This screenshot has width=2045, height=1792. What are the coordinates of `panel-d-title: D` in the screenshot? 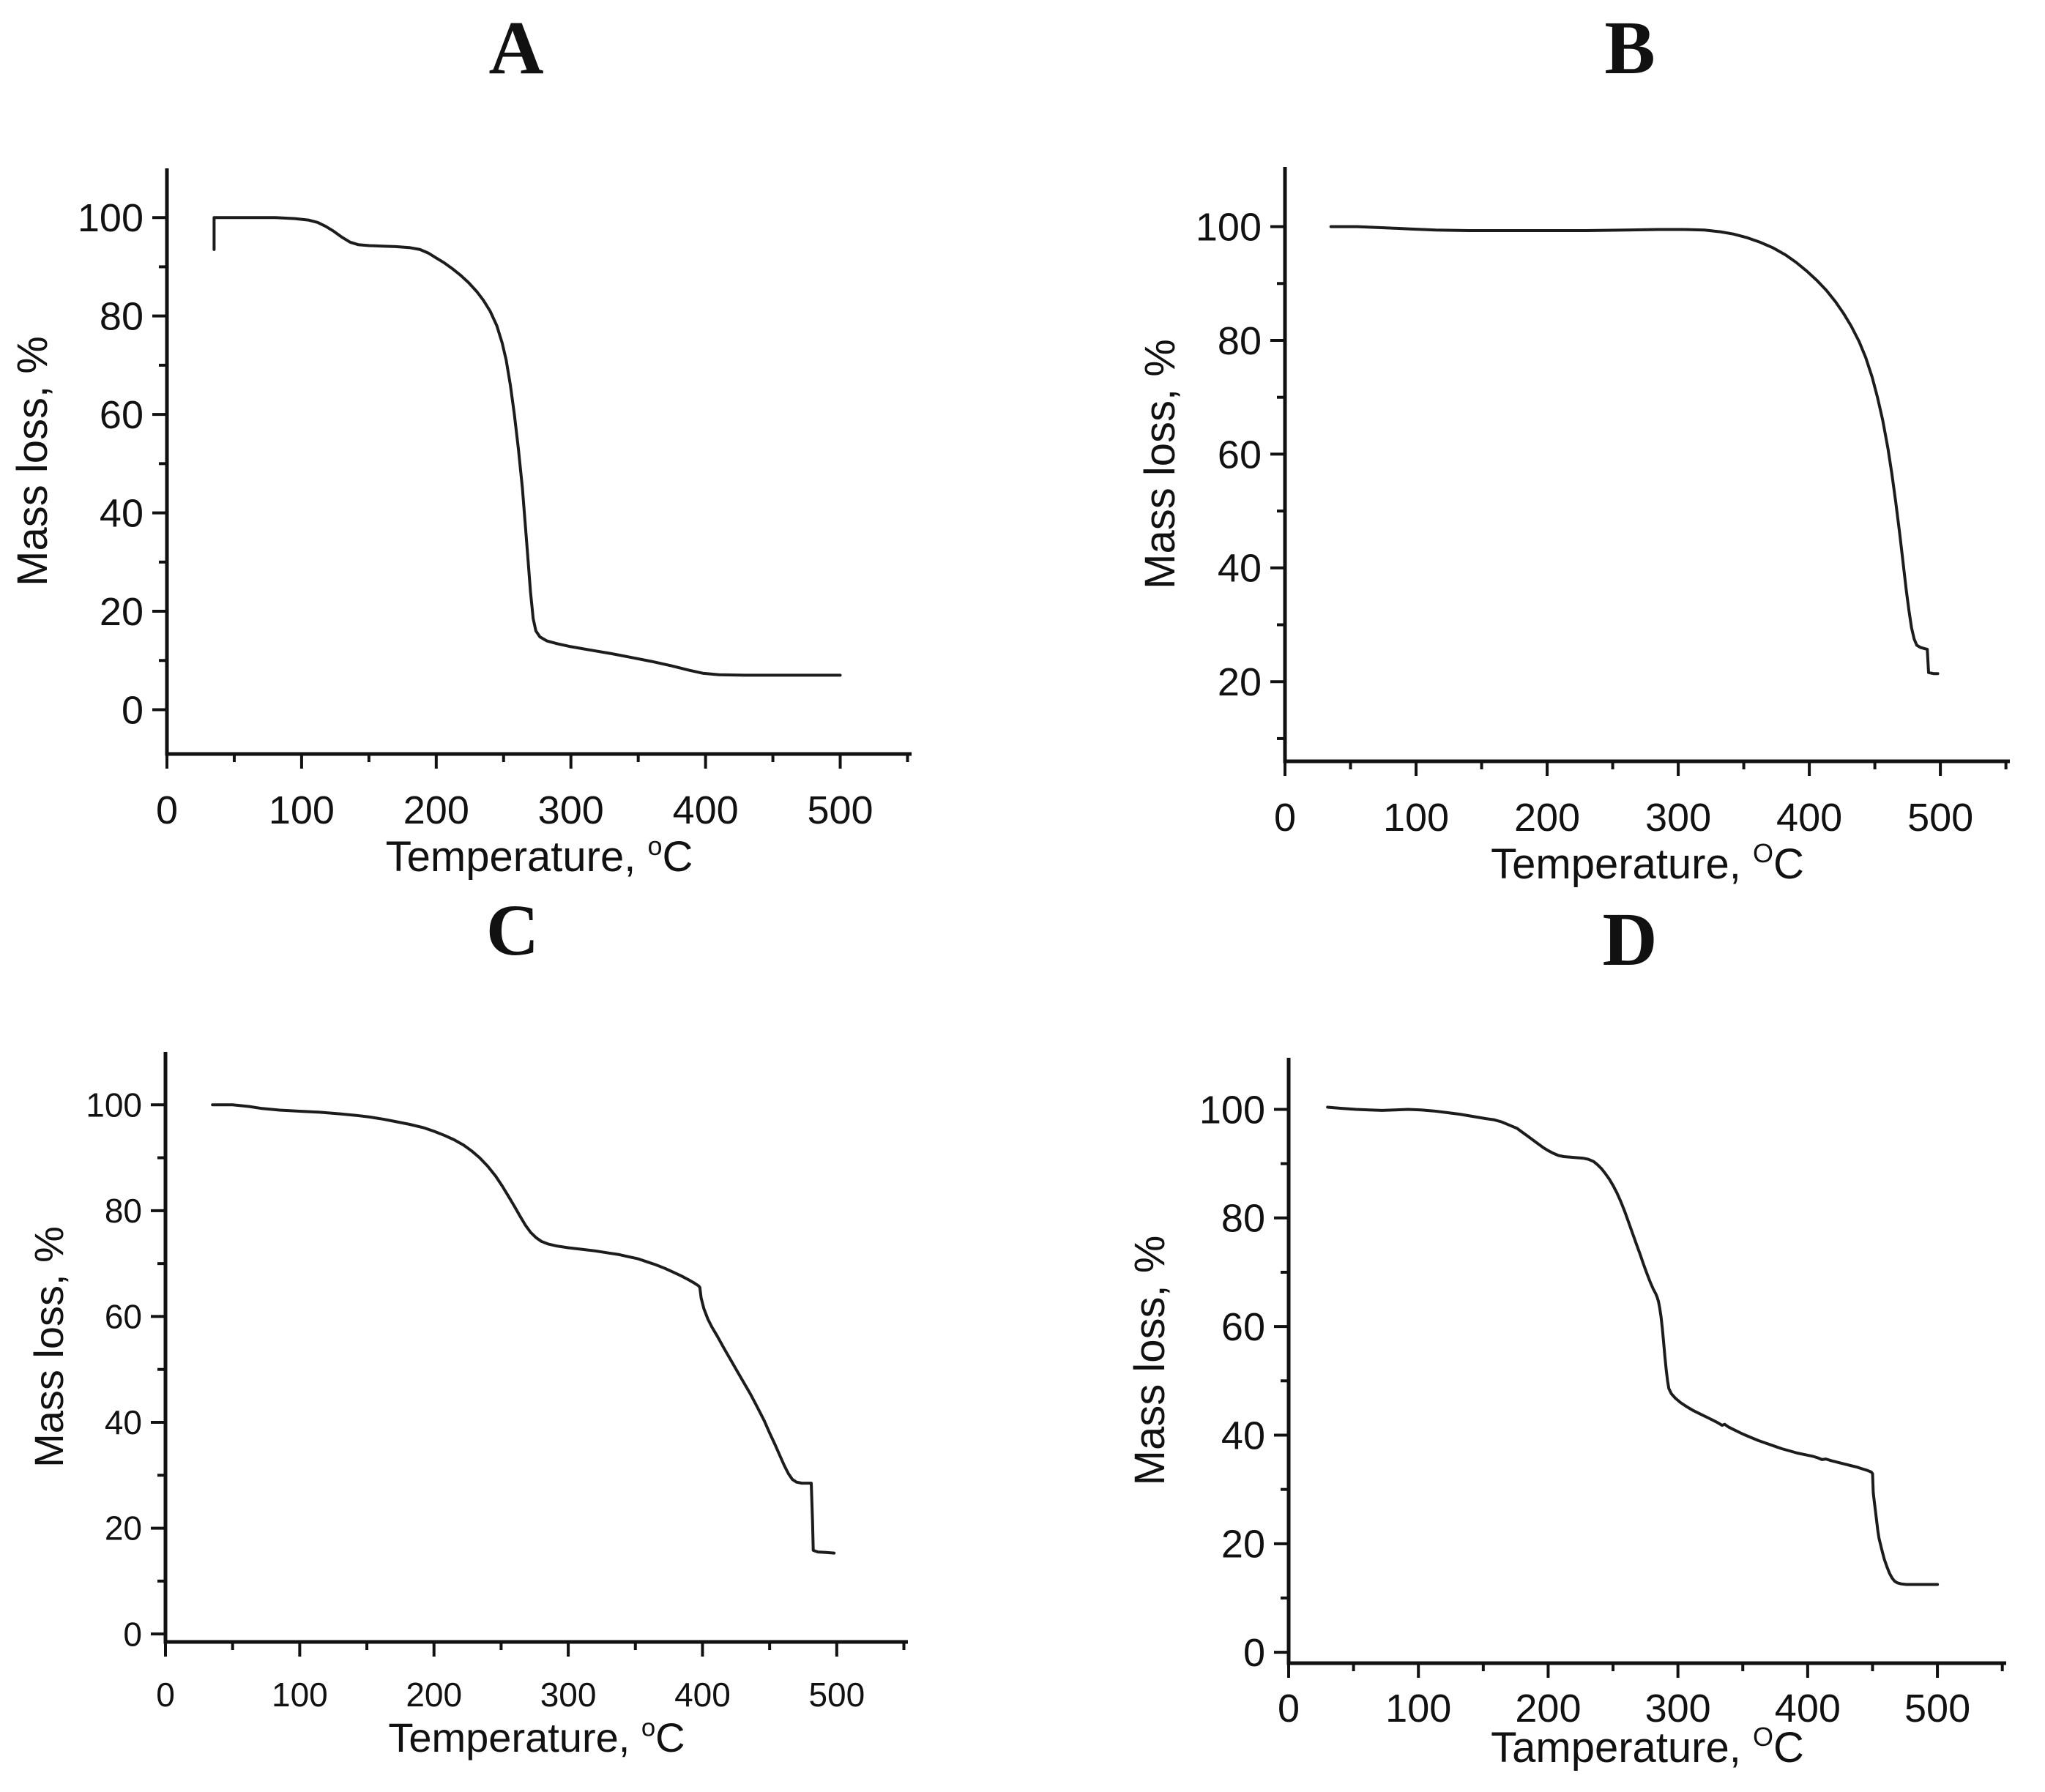 It's located at (1630, 939).